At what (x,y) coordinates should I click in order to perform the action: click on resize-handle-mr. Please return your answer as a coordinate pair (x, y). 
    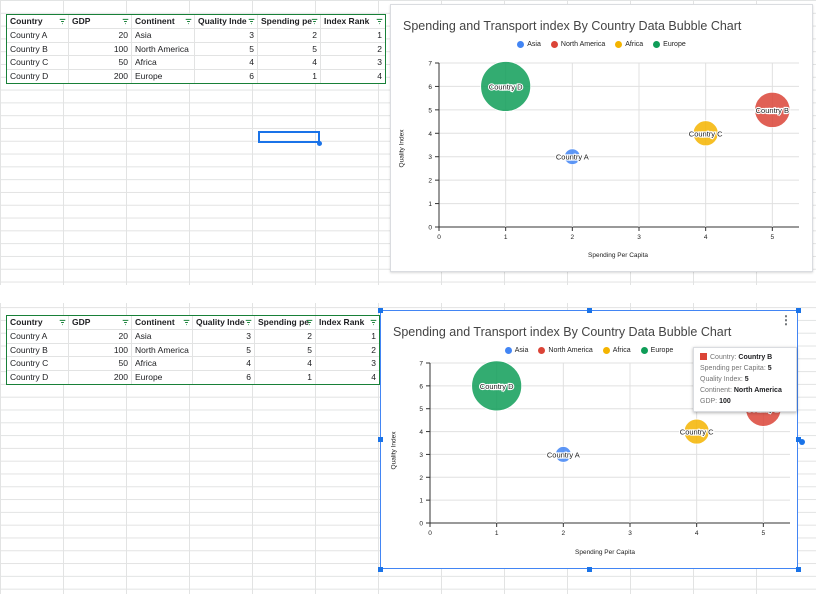
    Looking at the image, I should click on (798, 439).